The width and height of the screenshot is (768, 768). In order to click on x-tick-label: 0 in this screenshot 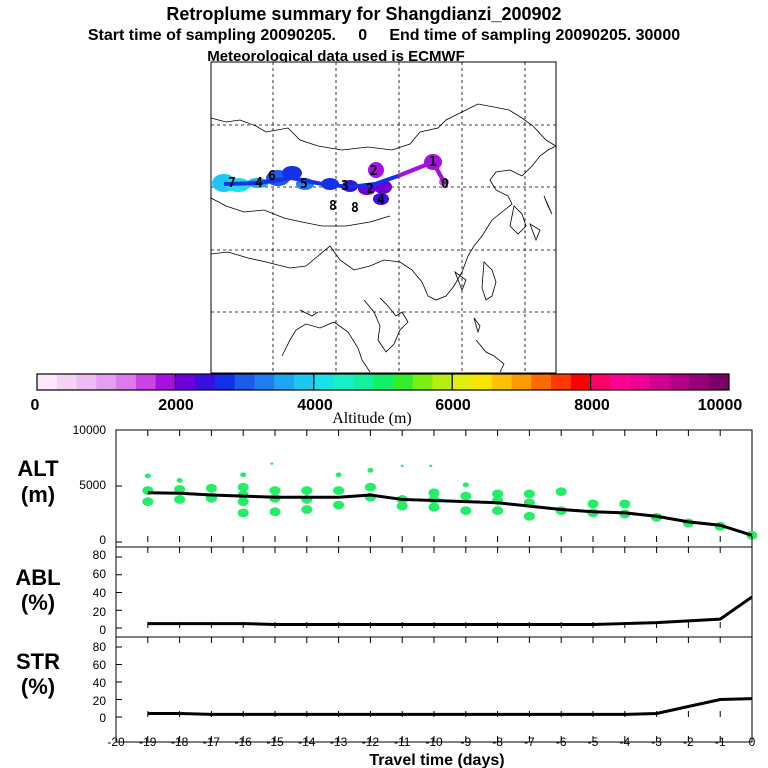, I will do `click(752, 742)`.